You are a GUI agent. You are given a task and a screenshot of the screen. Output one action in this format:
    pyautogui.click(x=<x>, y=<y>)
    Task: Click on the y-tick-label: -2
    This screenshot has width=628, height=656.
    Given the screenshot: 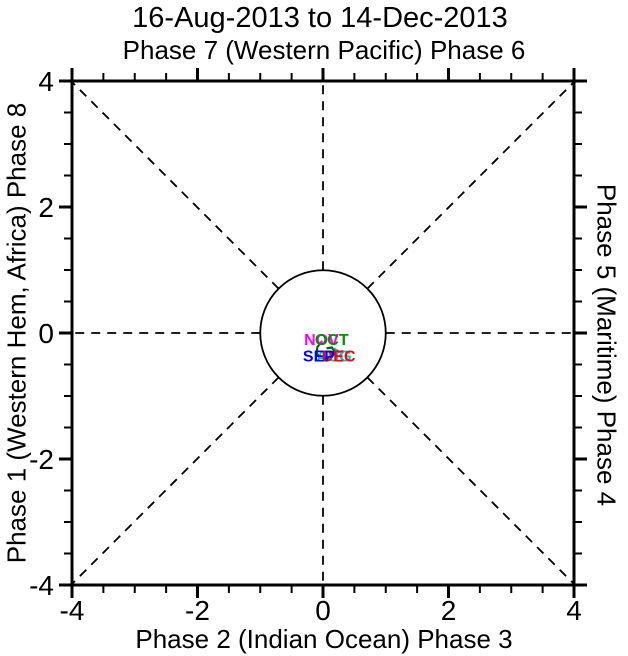 What is the action you would take?
    pyautogui.click(x=41, y=459)
    